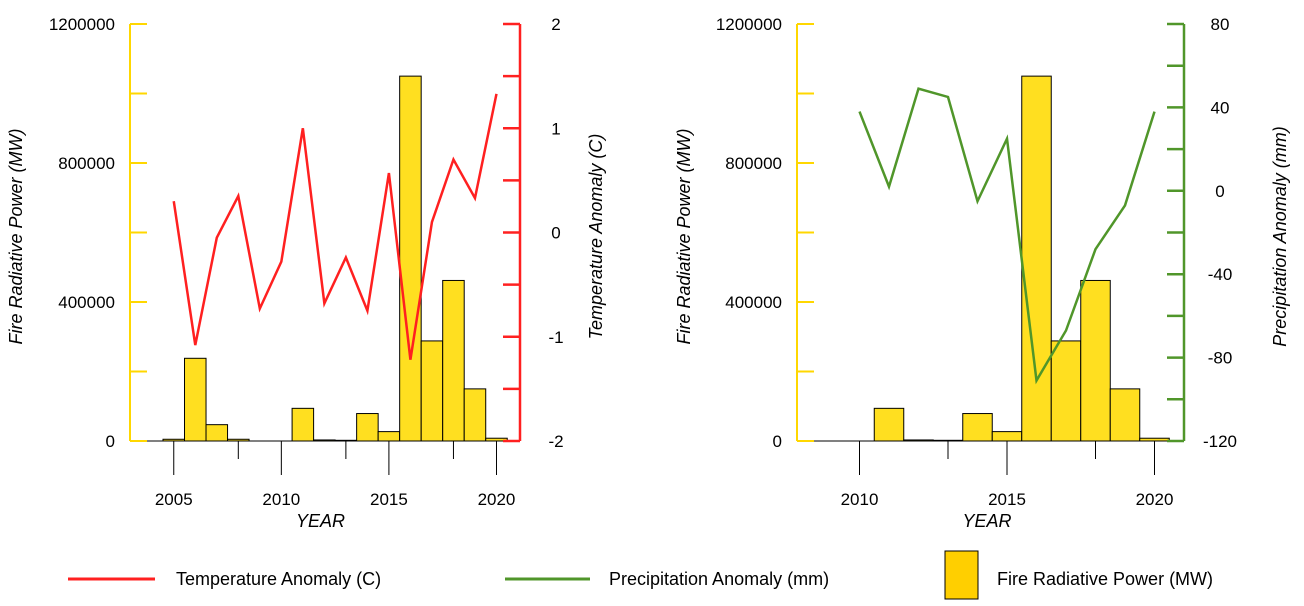 The image size is (1304, 606). I want to click on legend-temperature-label: Temperature Anomaly (C), so click(278, 579).